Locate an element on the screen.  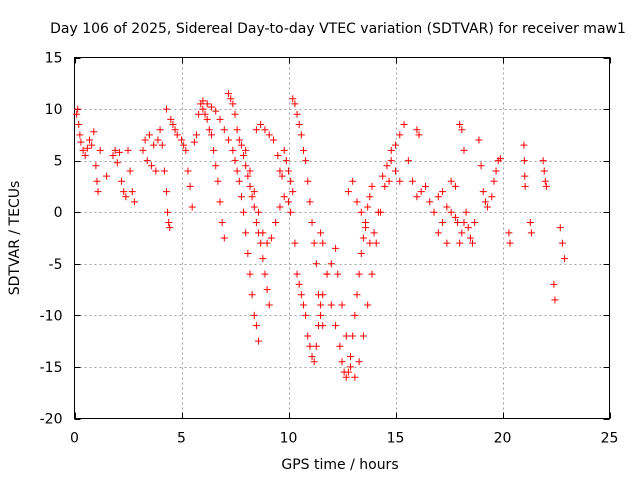
y-axis-label: SDTVAR / TECUs is located at coordinates (15, 238).